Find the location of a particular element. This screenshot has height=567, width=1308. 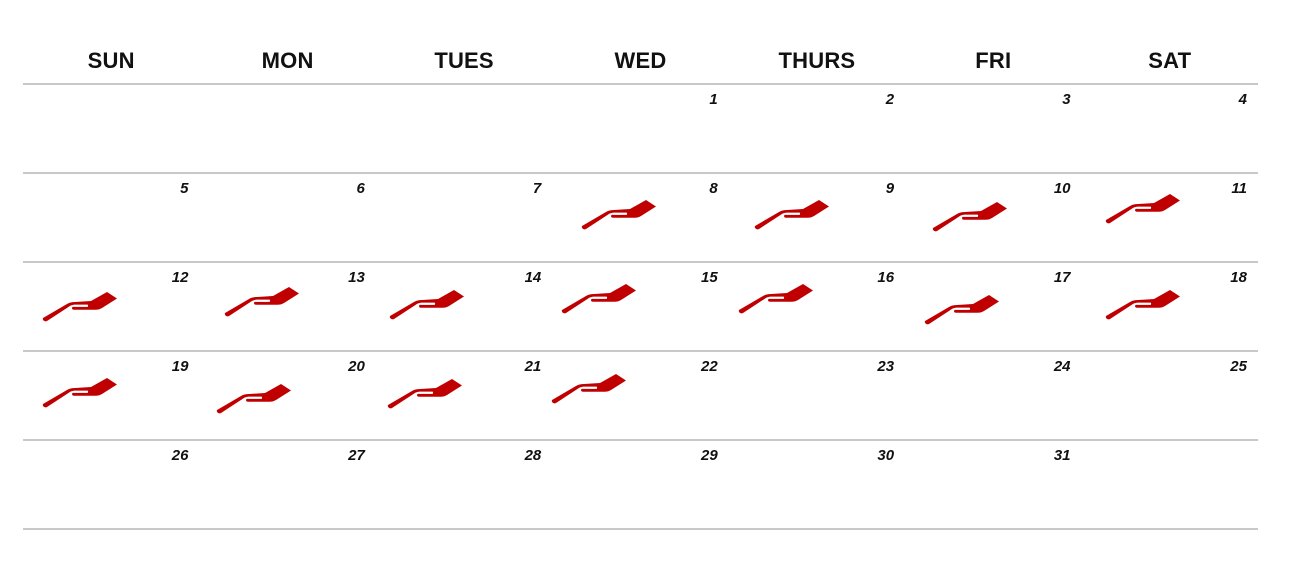

week-row: 1 2 3 4 is located at coordinates (640, 129).